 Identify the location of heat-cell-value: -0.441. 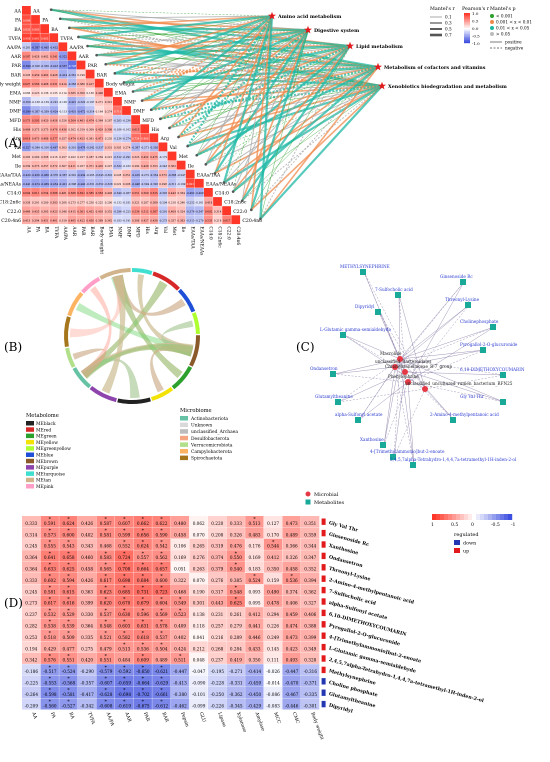
(26, 184).